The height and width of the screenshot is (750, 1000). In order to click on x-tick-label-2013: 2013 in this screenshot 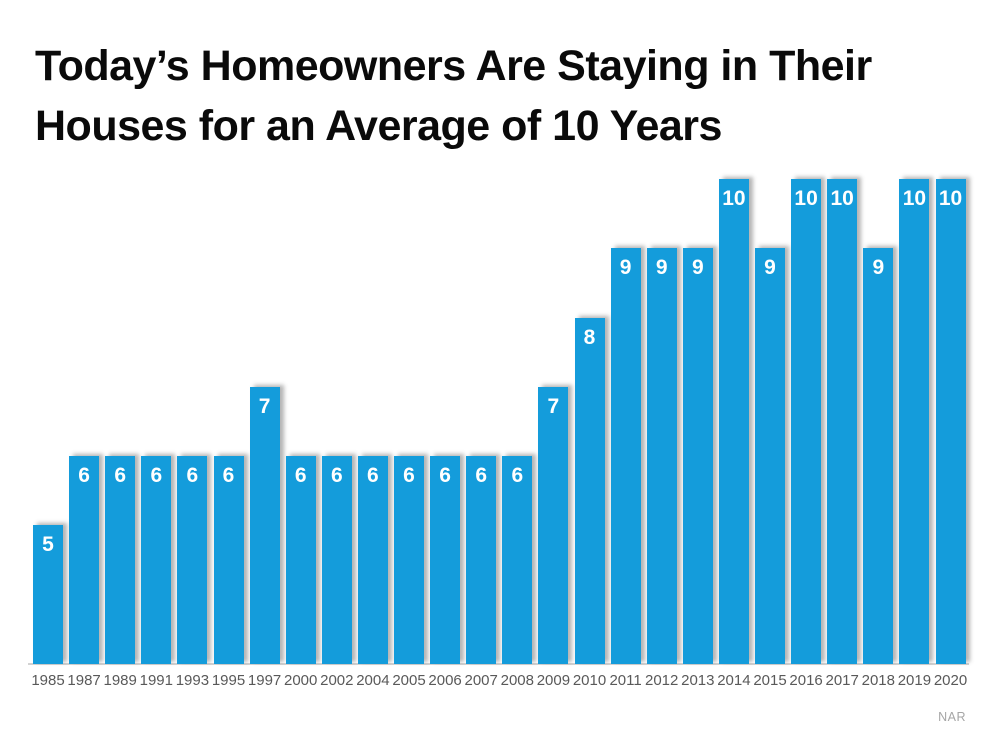, I will do `click(698, 680)`.